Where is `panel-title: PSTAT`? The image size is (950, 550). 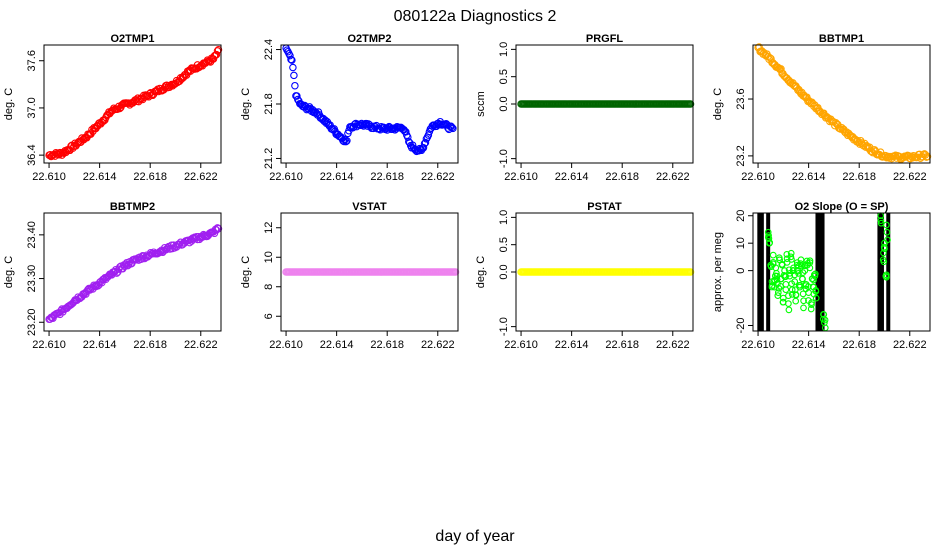 panel-title: PSTAT is located at coordinates (604, 207).